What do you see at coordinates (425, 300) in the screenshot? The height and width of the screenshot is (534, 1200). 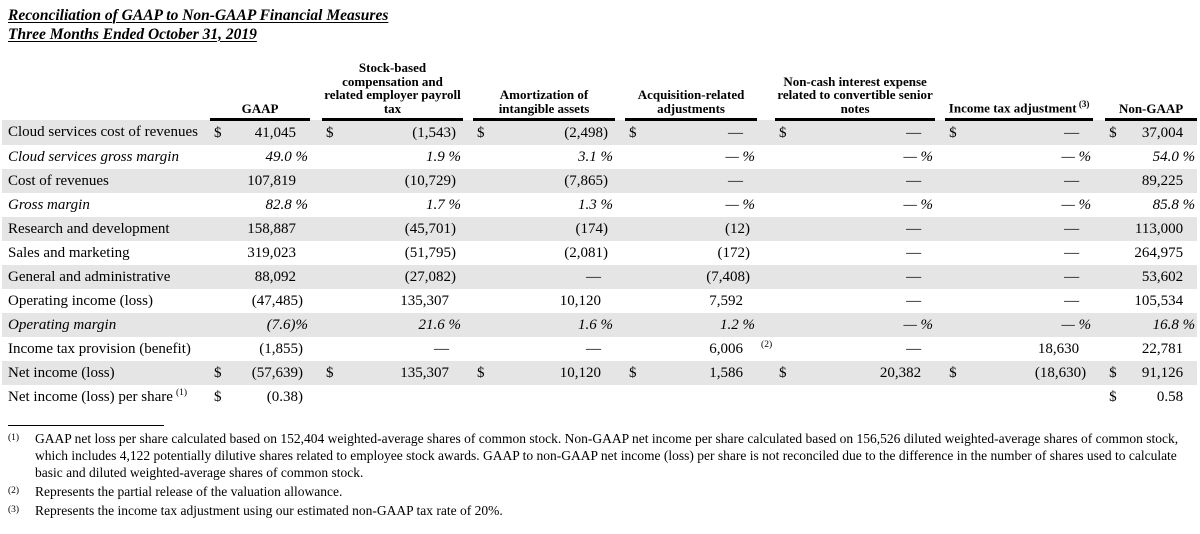 I see `value-text: 135,307` at bounding box center [425, 300].